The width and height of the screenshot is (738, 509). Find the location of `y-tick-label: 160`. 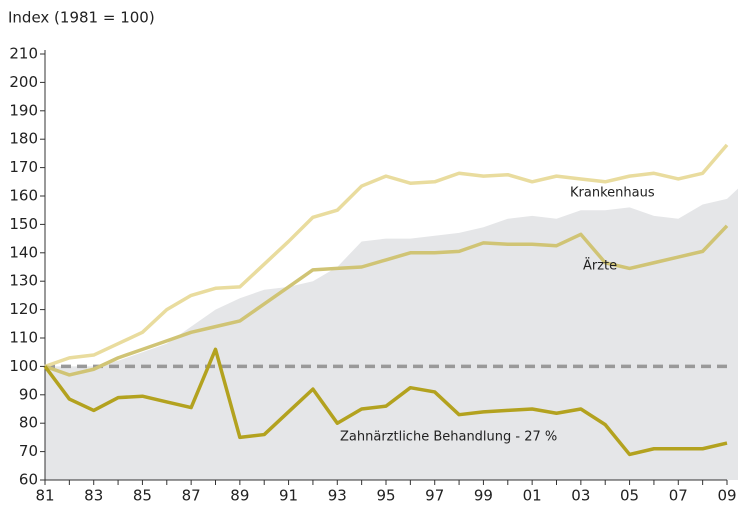

y-tick-label: 160 is located at coordinates (23, 196).